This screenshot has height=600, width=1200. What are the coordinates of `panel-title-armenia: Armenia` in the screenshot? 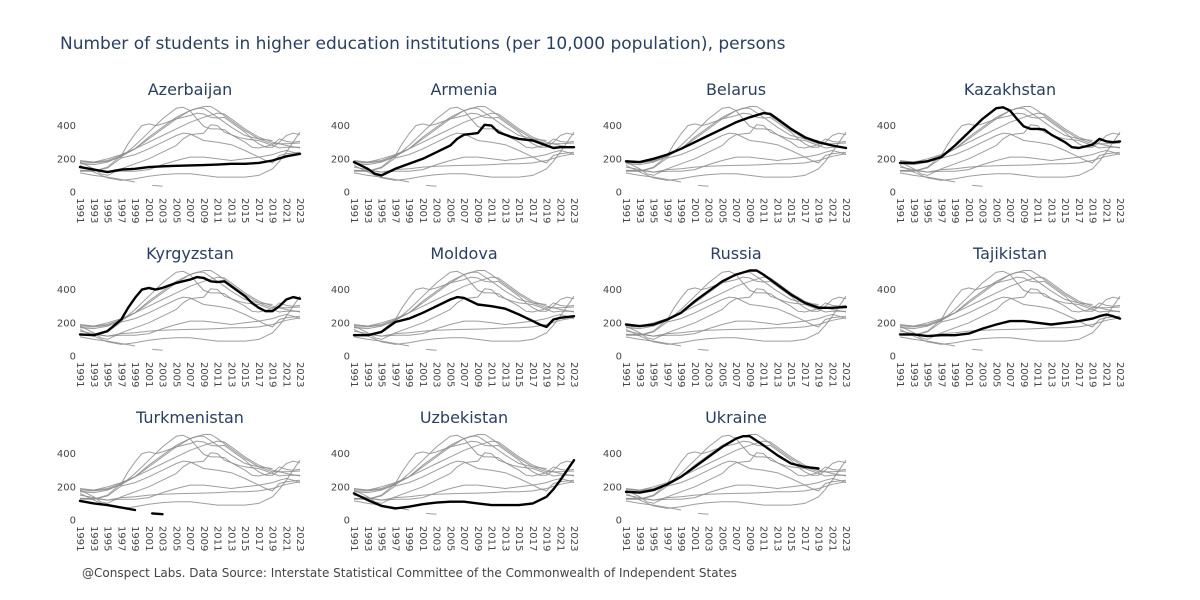 It's located at (463, 89).